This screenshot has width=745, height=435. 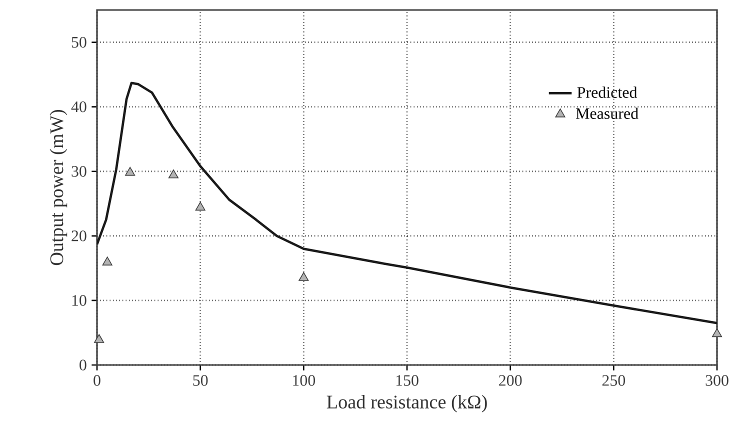 What do you see at coordinates (59, 188) in the screenshot?
I see `y-axis-title: Output power (mW)` at bounding box center [59, 188].